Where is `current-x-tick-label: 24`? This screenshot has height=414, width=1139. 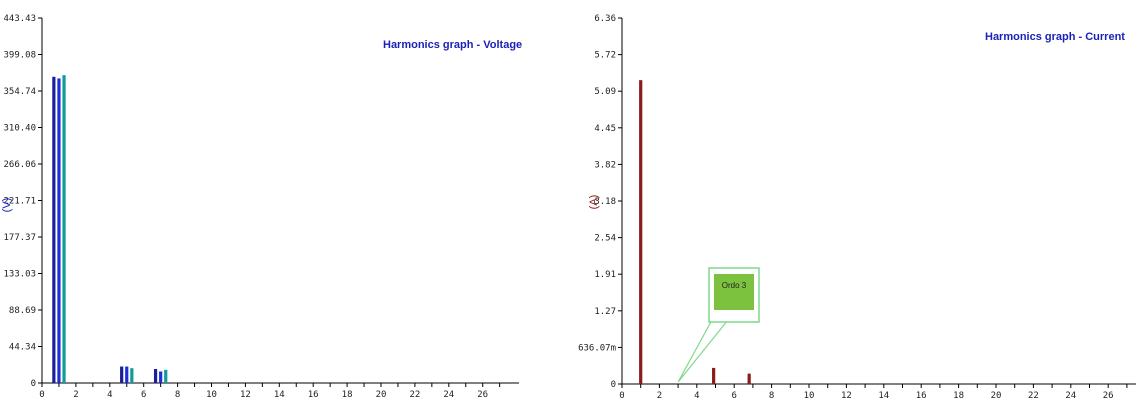 current-x-tick-label: 24 is located at coordinates (1070, 396).